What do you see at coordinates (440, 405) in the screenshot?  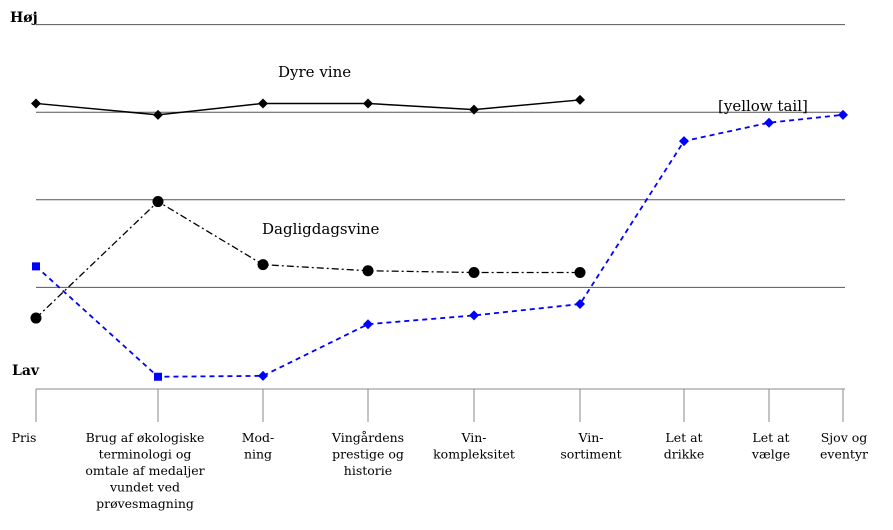 I see `category-ticks` at bounding box center [440, 405].